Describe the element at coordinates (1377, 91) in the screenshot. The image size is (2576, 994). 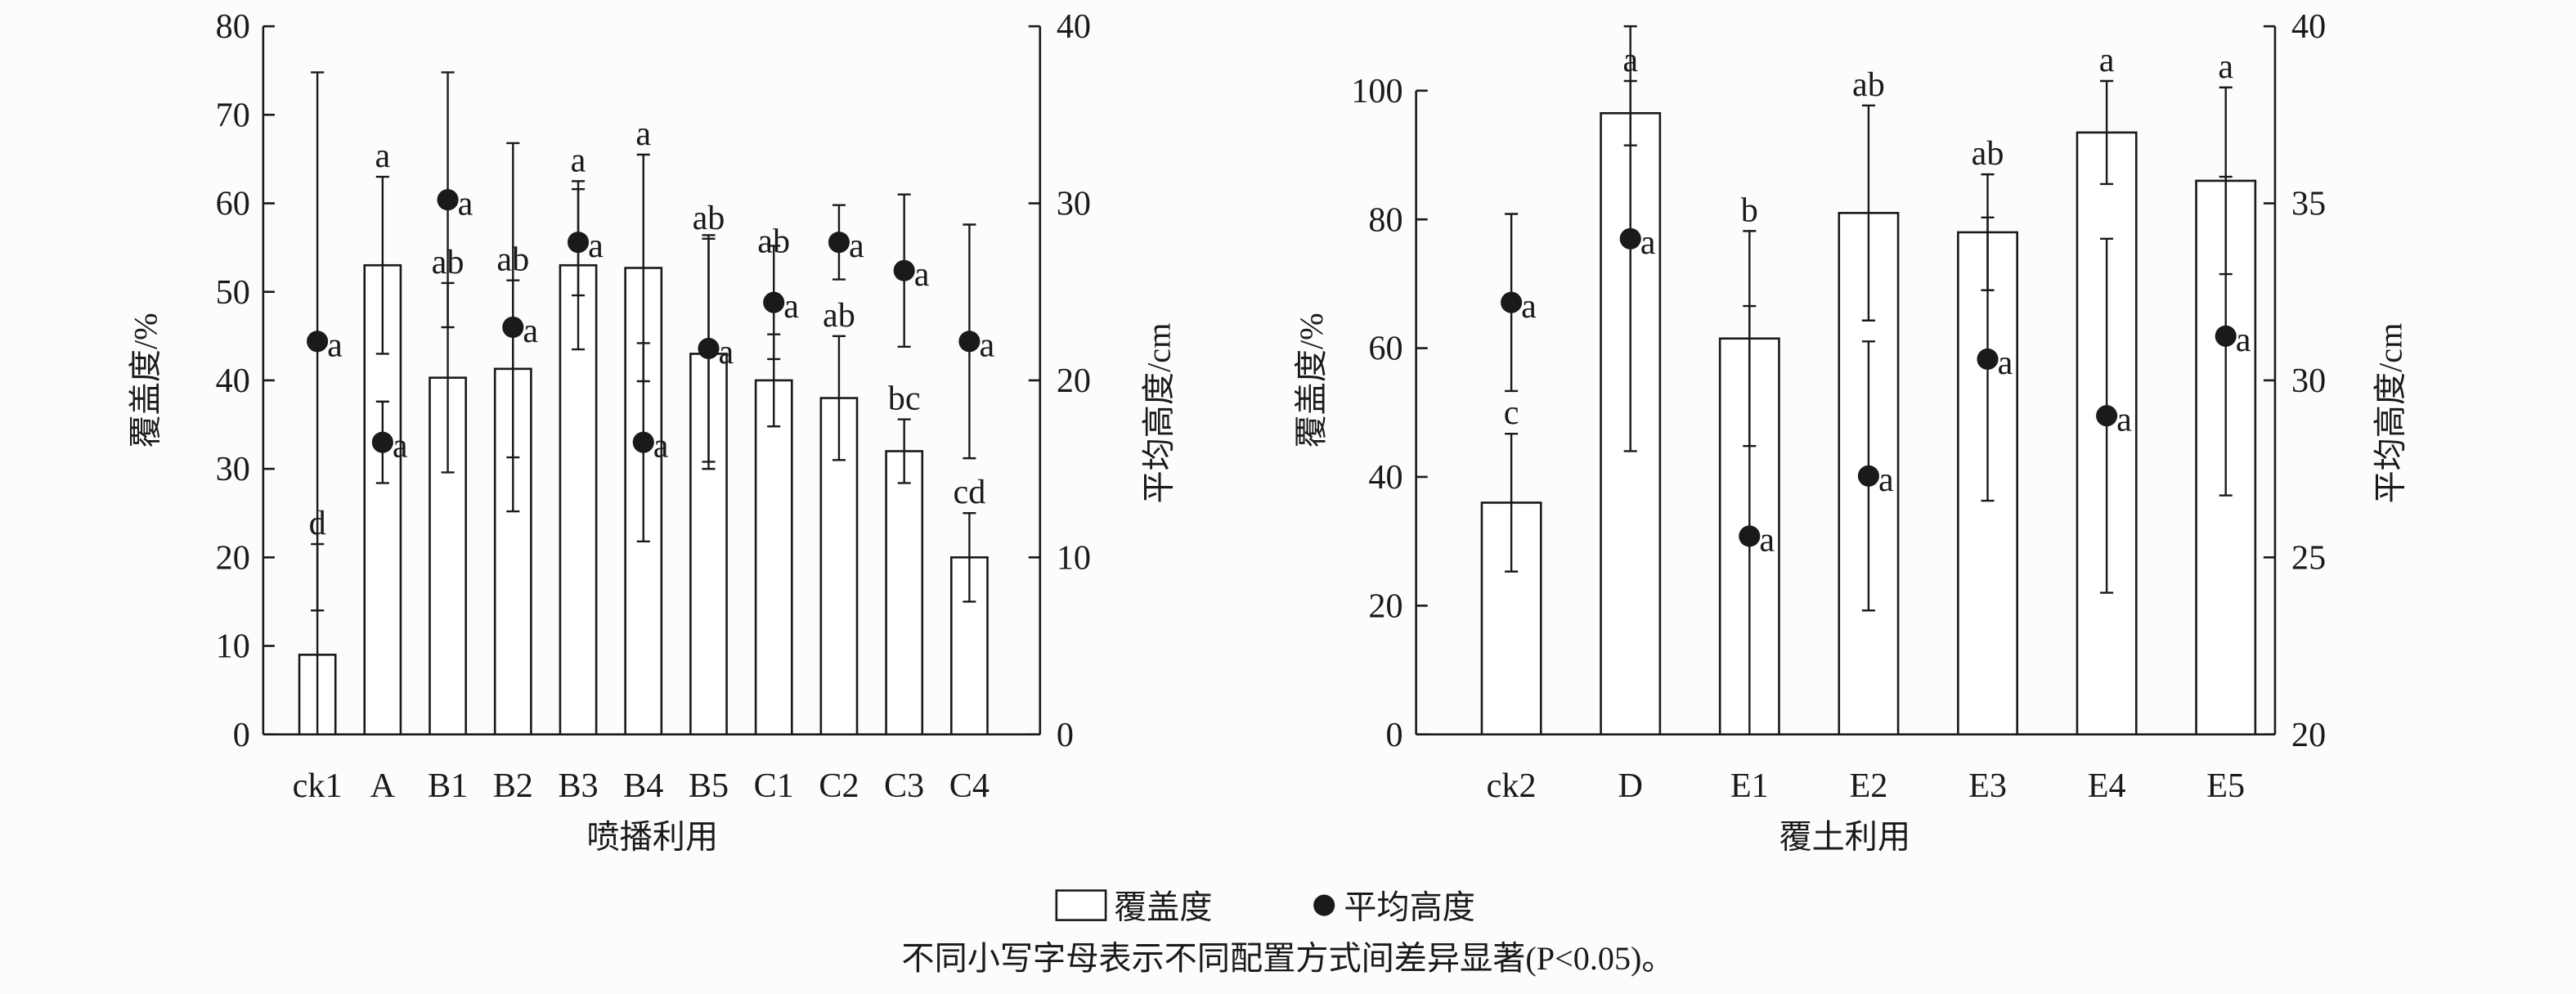
I see `y-tick-label: 100` at that location.